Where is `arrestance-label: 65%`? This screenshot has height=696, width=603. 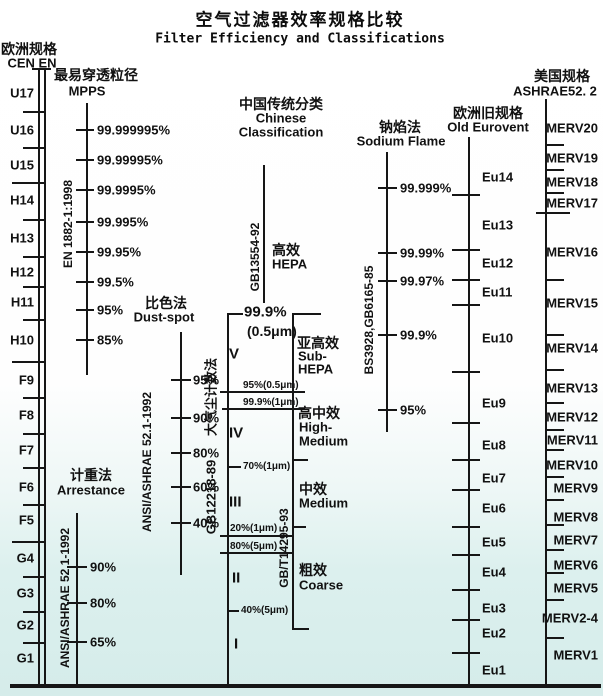 arrestance-label: 65% is located at coordinates (103, 642).